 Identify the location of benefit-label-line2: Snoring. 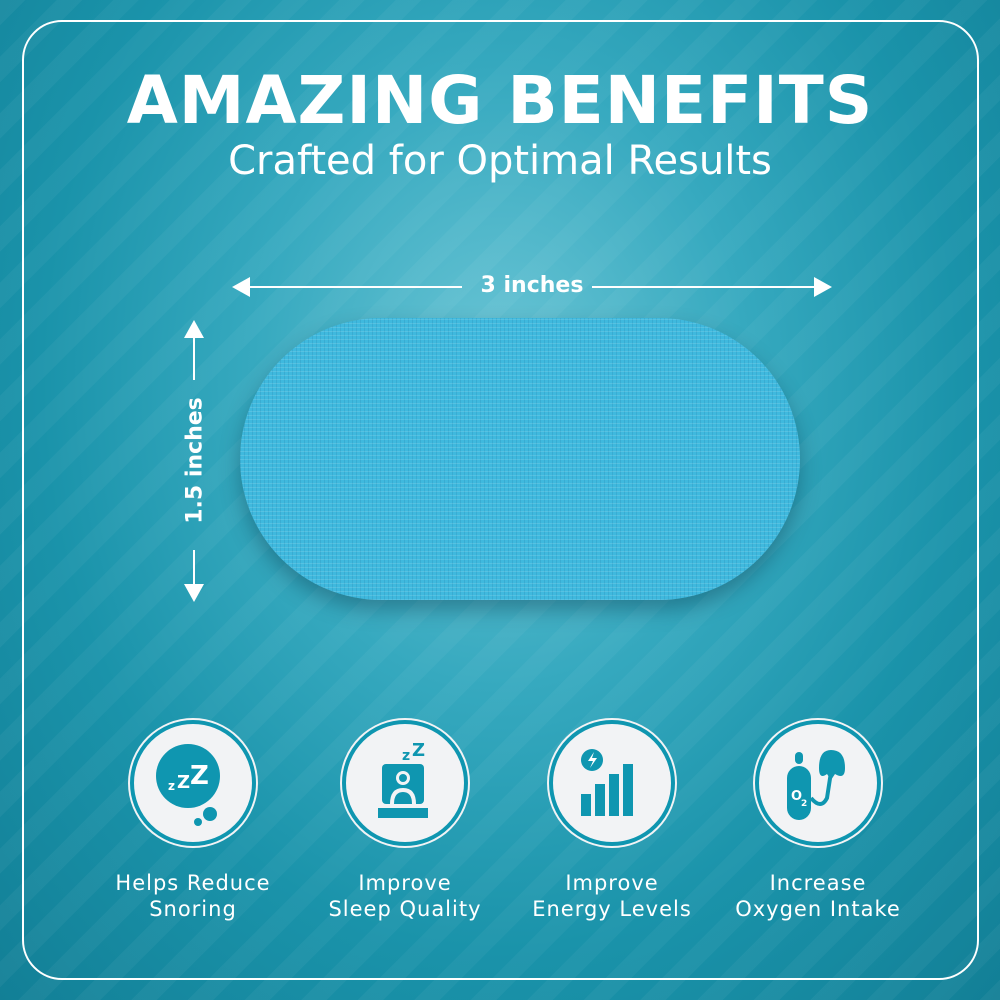
(193, 909).